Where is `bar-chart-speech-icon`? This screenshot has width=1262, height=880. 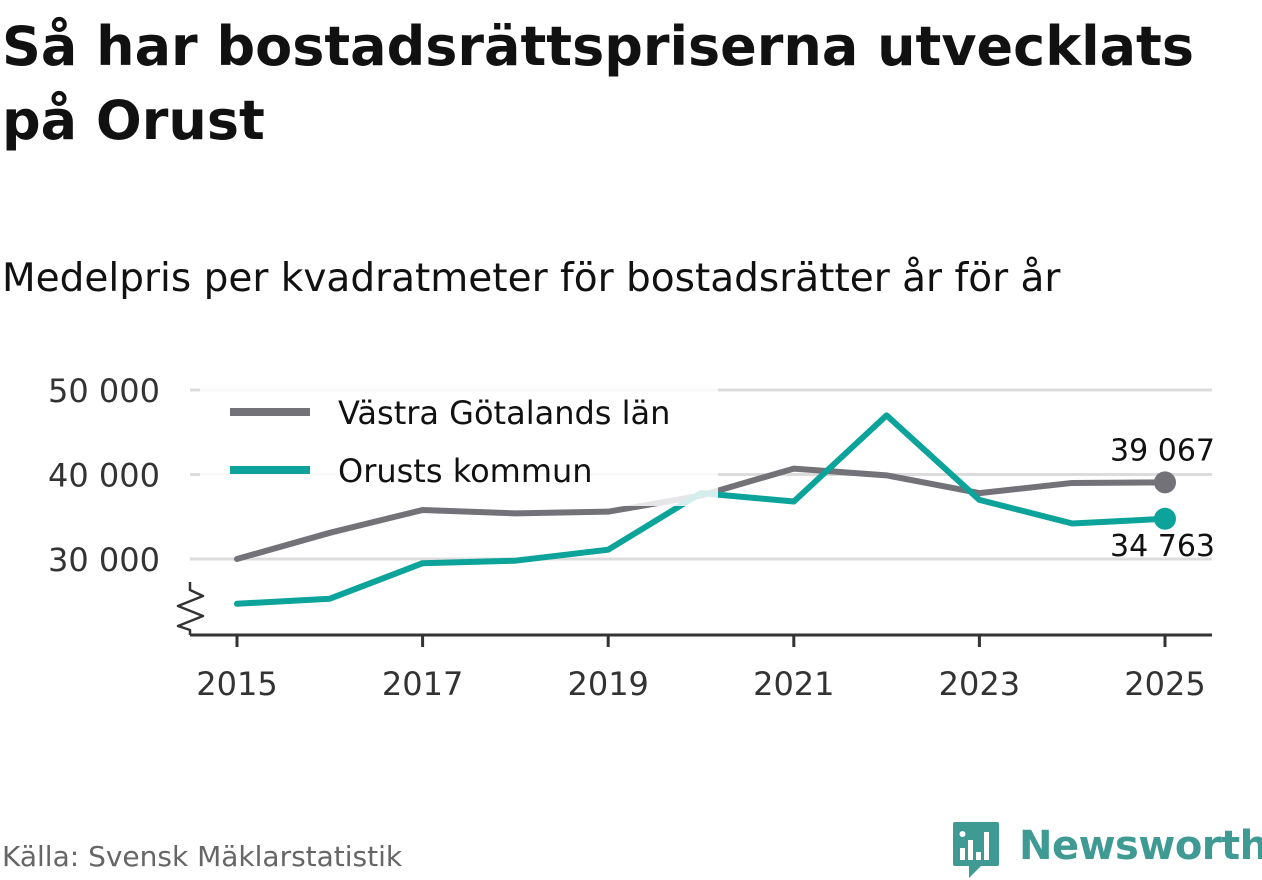
bar-chart-speech-icon is located at coordinates (976, 850).